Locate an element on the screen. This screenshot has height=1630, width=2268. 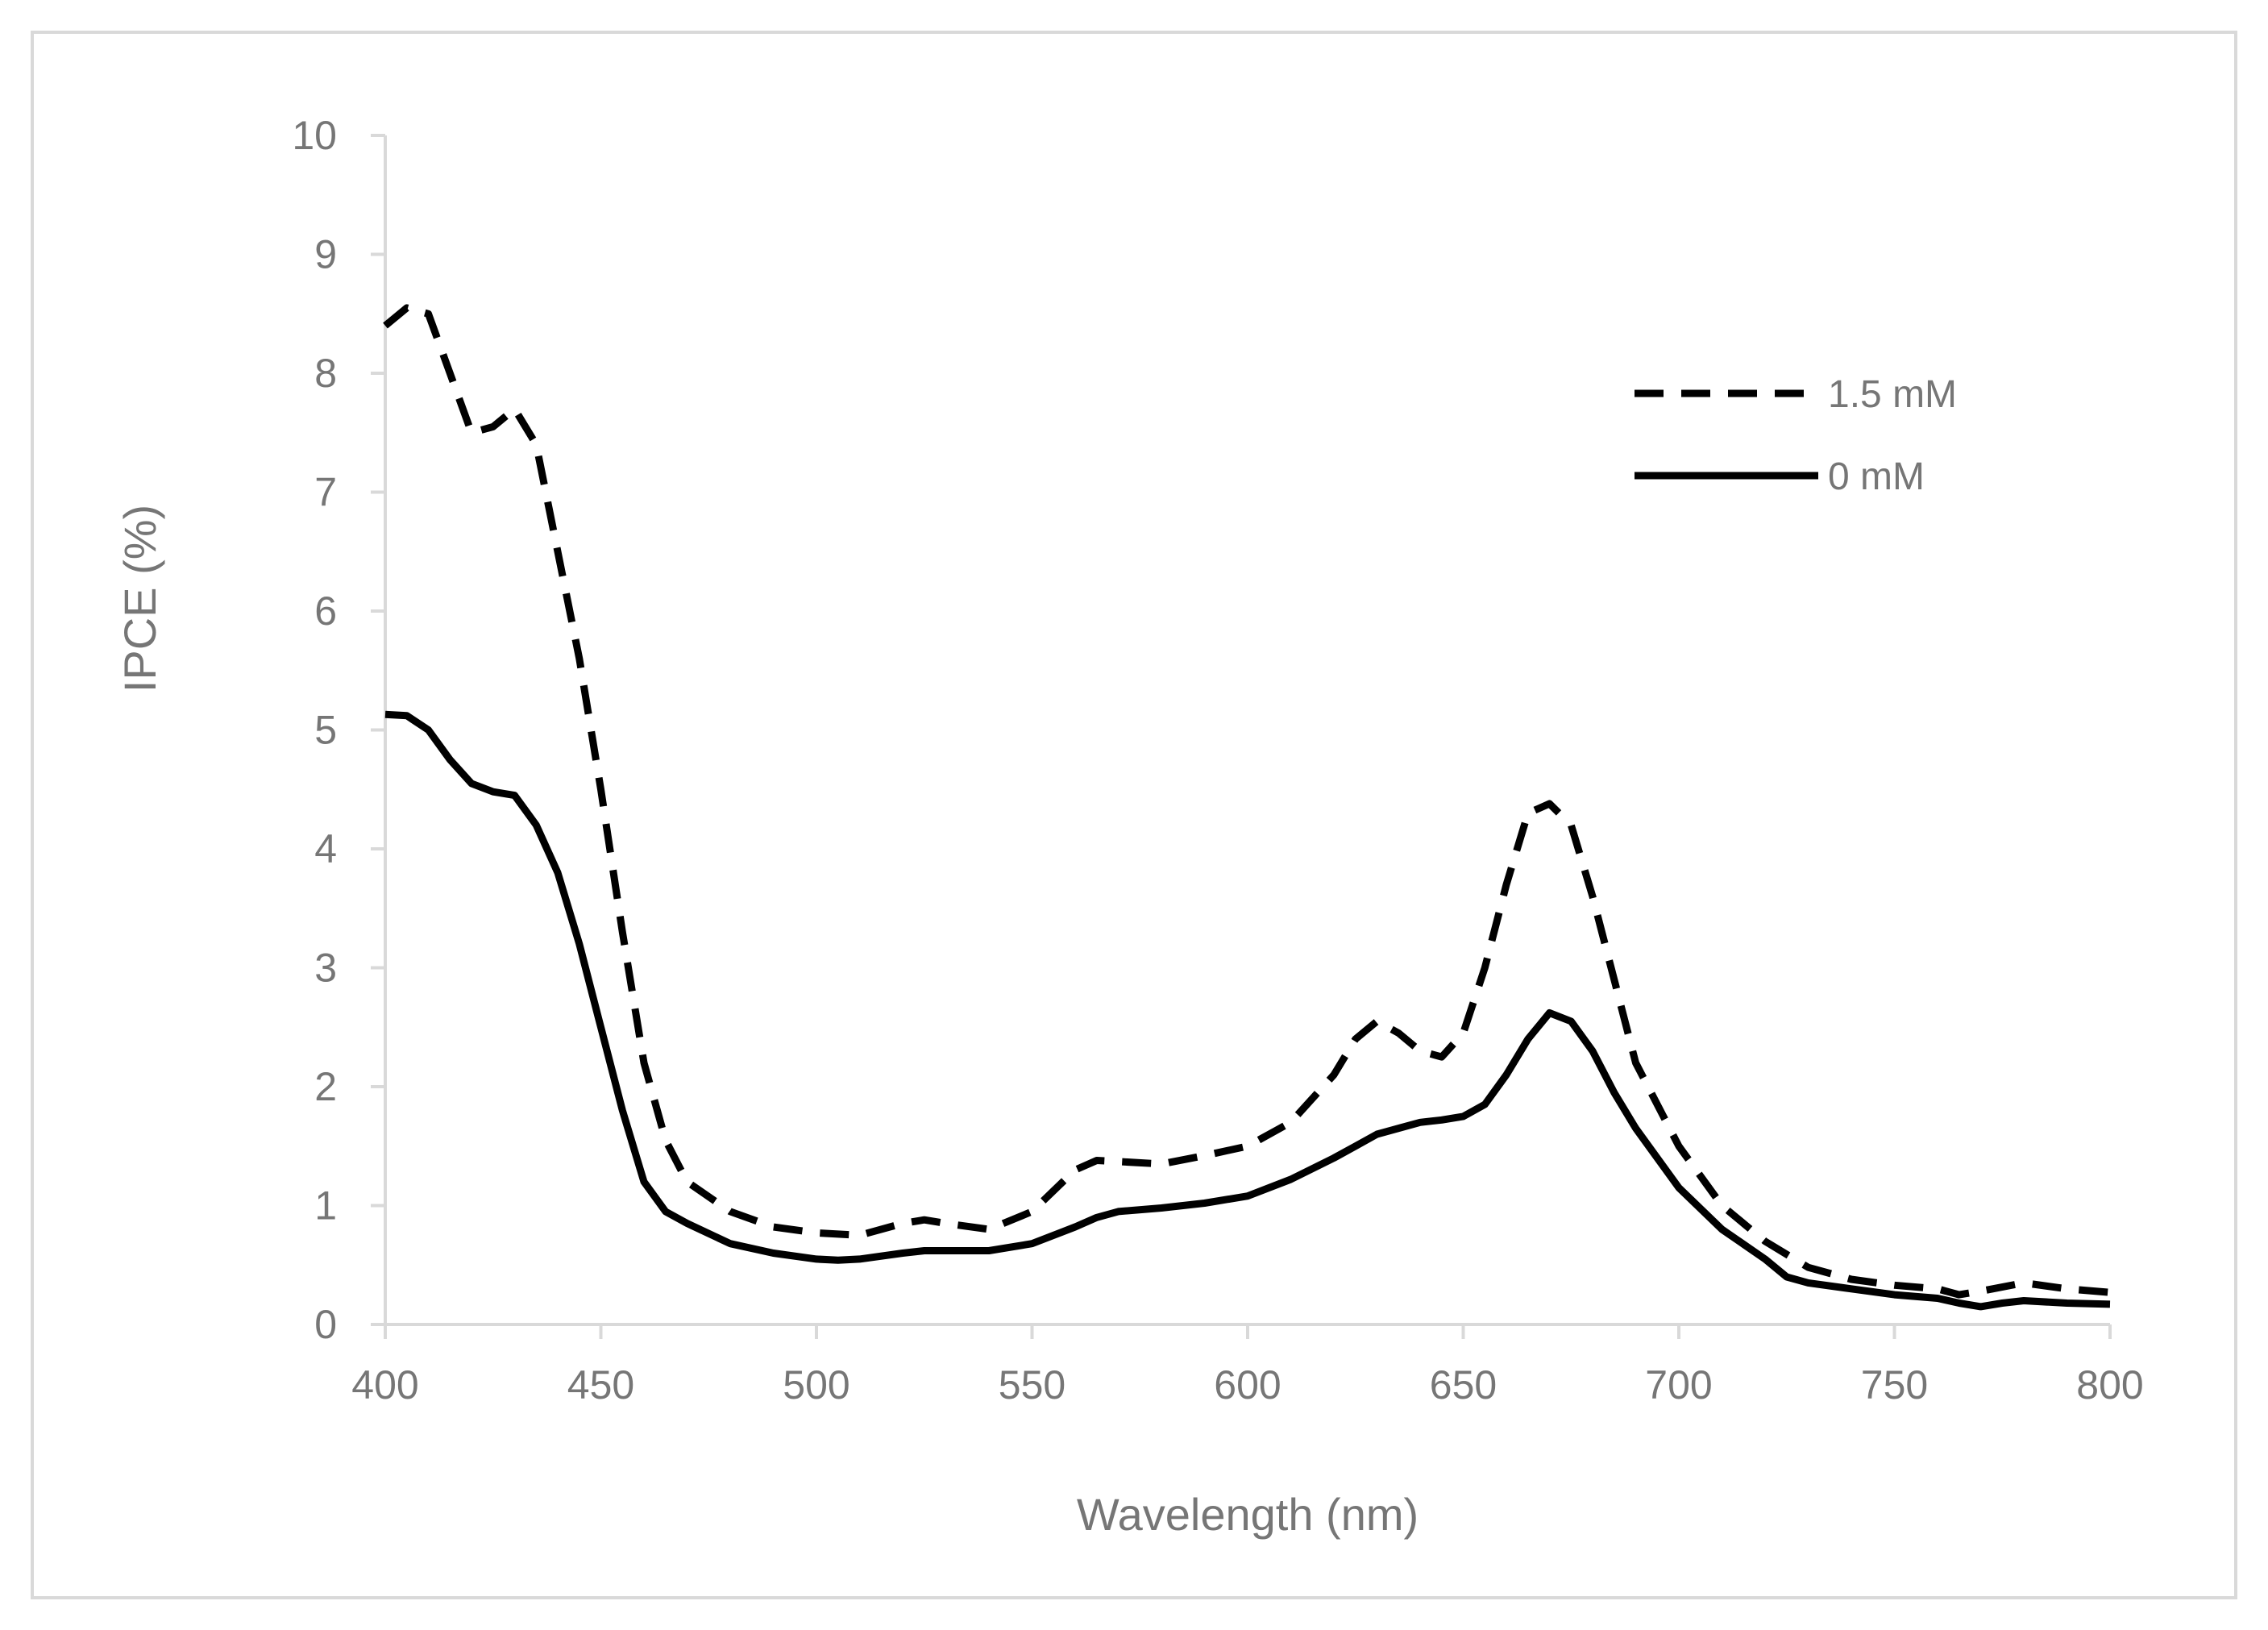
y-tick-label: 0 is located at coordinates (325, 1324).